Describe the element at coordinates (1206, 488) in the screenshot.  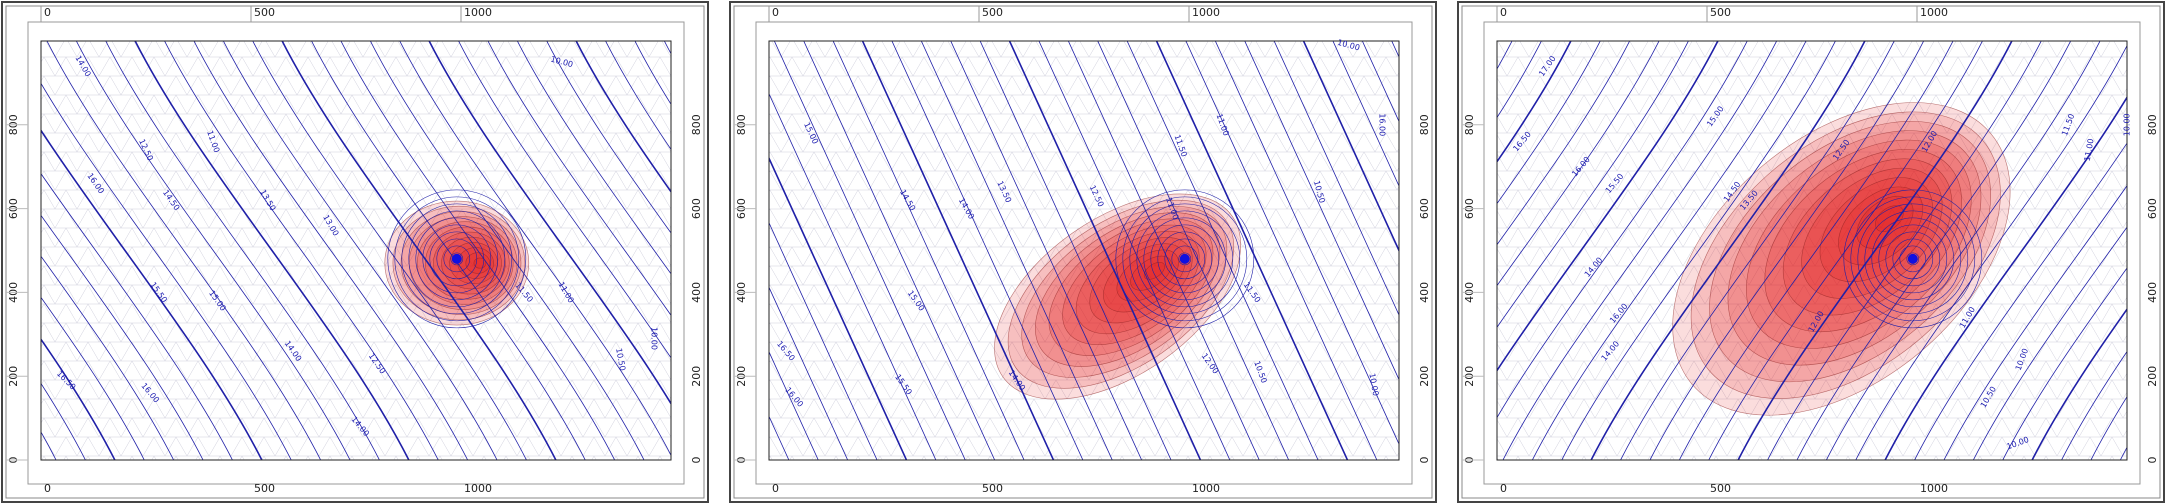
I see `x-tick-label-bottom: 1000` at that location.